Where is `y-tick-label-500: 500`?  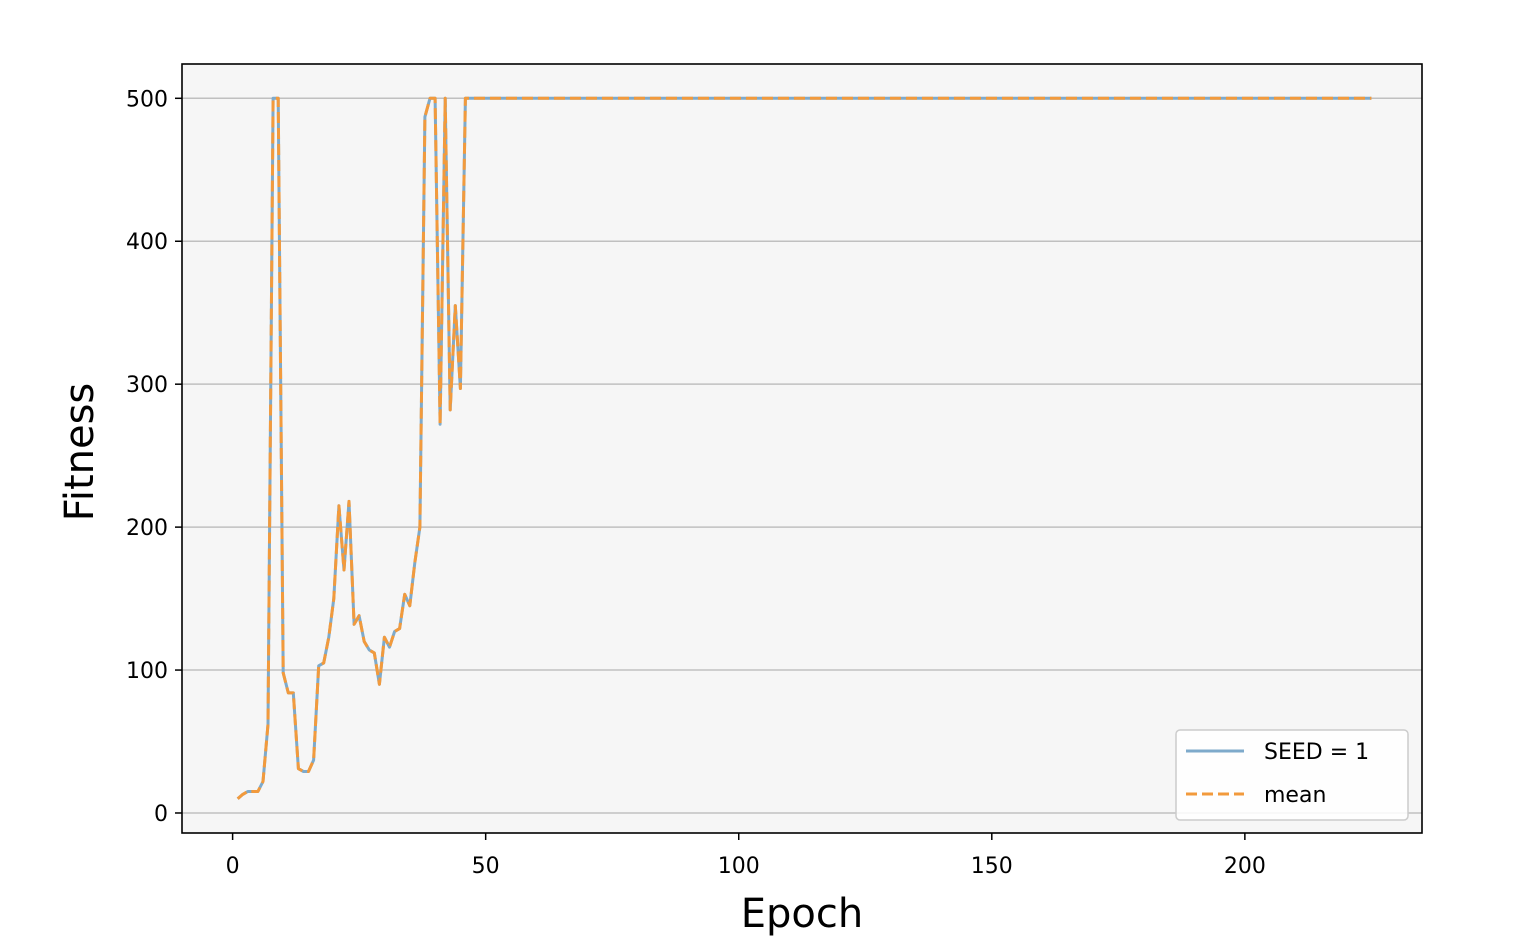 y-tick-label-500: 500 is located at coordinates (147, 99).